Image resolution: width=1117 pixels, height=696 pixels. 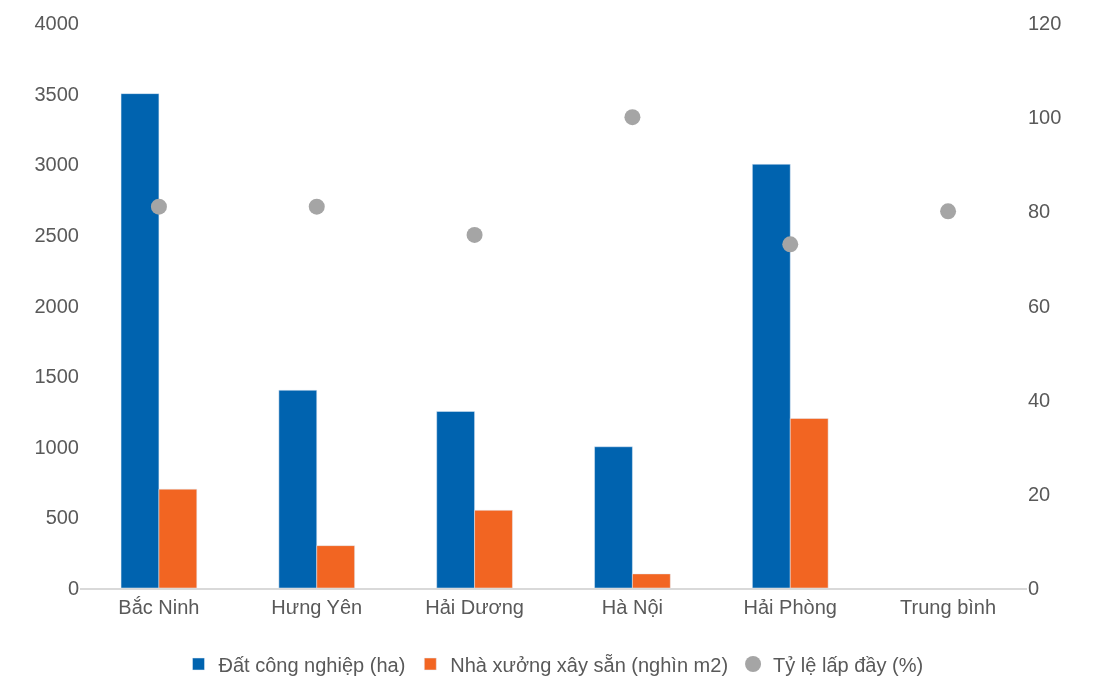 I want to click on legend-label: Tỷ lệ lấp đầy (%), so click(x=848, y=664).